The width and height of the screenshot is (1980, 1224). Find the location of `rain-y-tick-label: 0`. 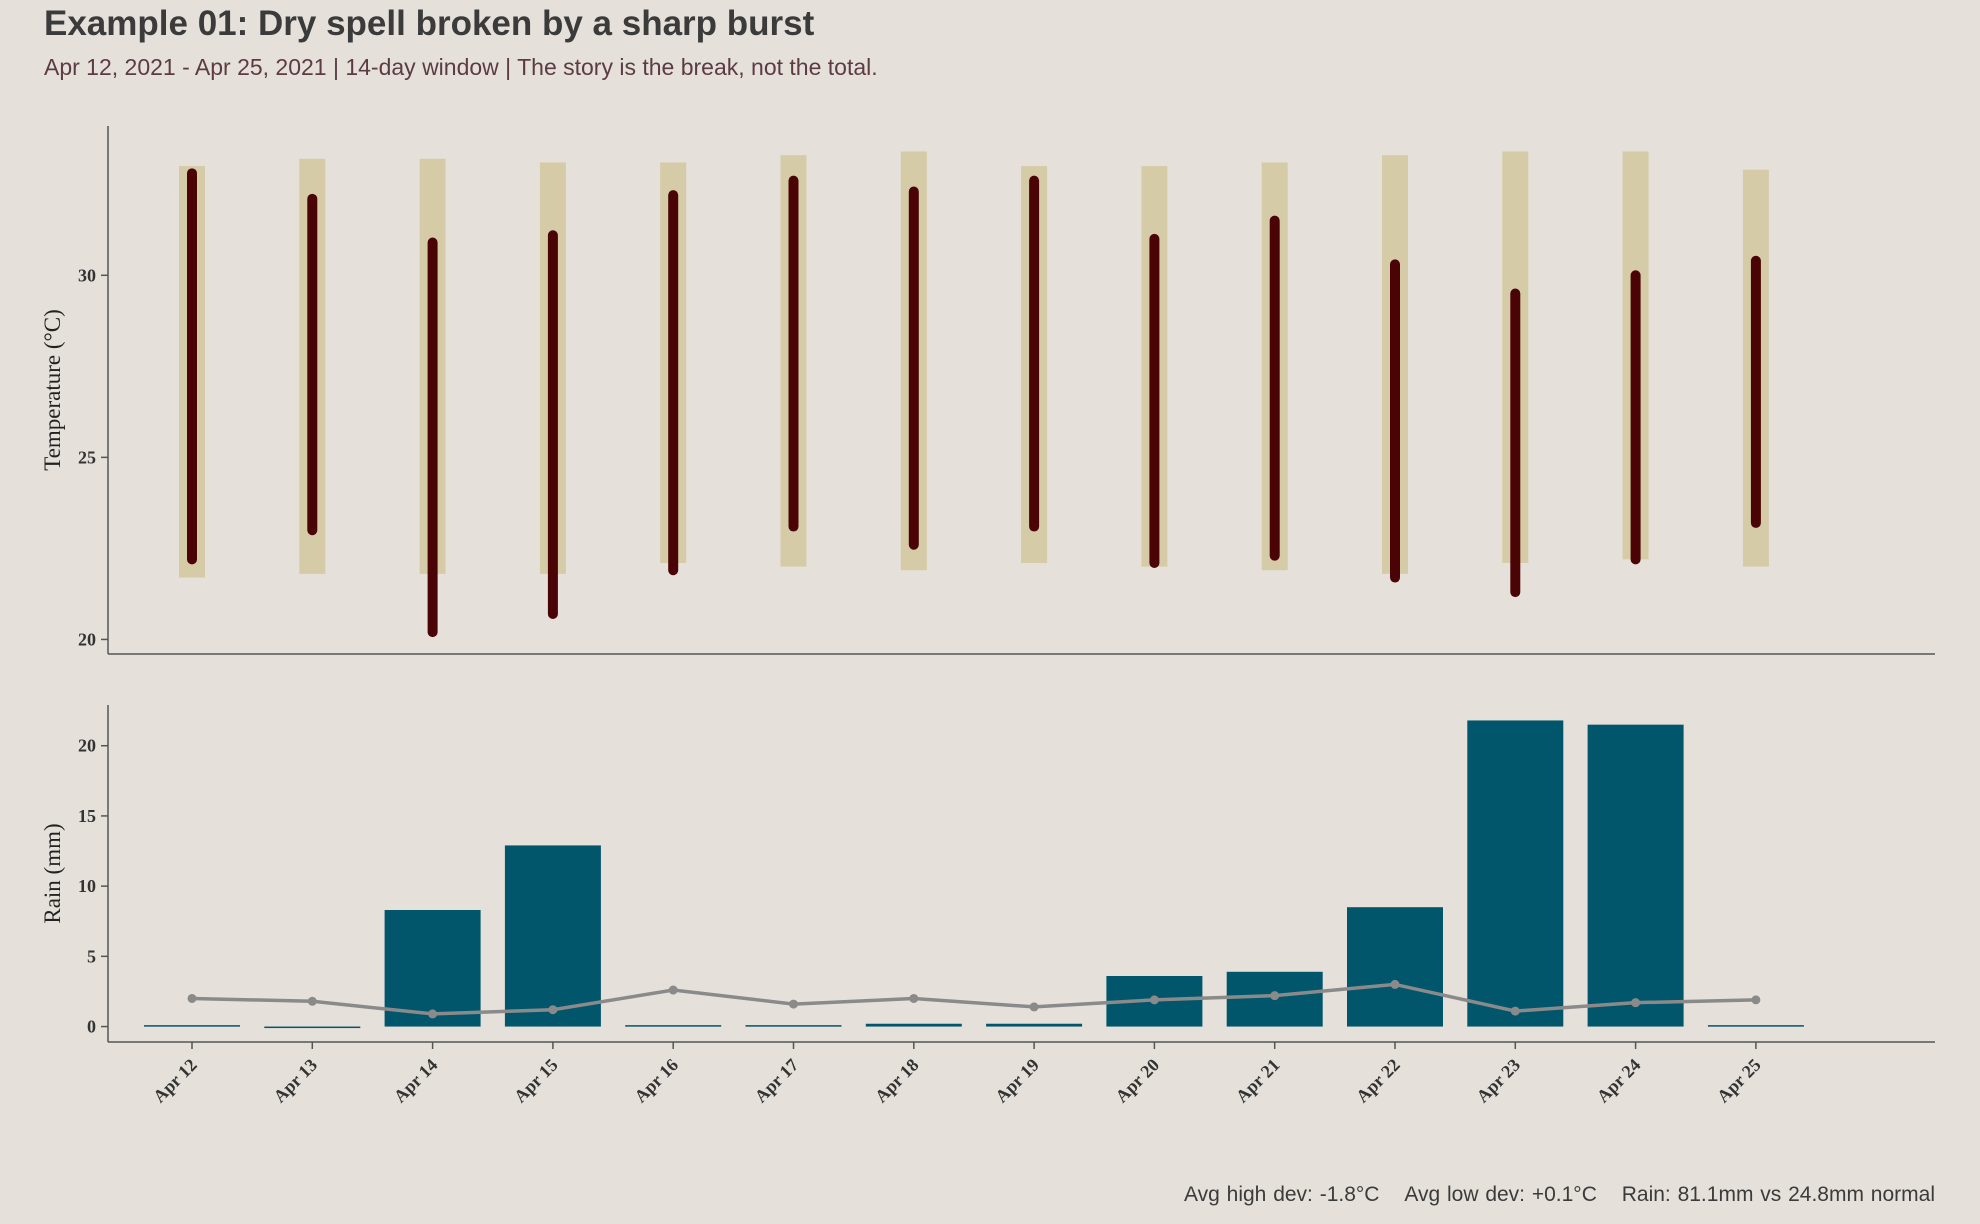

rain-y-tick-label: 0 is located at coordinates (91, 1027).